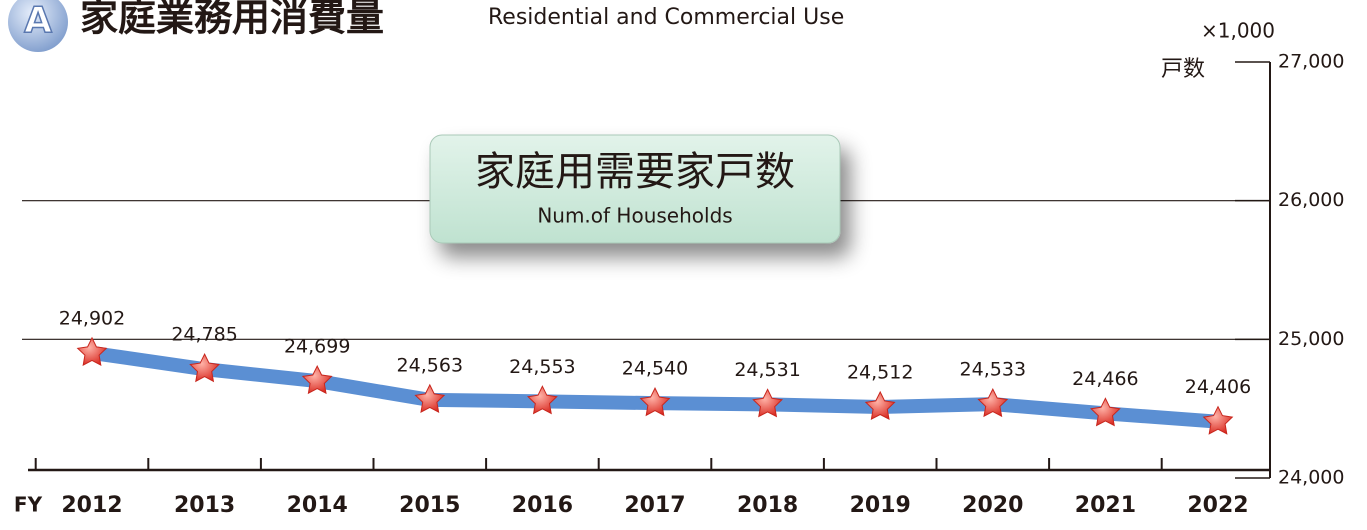 The width and height of the screenshot is (1367, 530). What do you see at coordinates (1311, 200) in the screenshot?
I see `y-tick-label: 26,000` at bounding box center [1311, 200].